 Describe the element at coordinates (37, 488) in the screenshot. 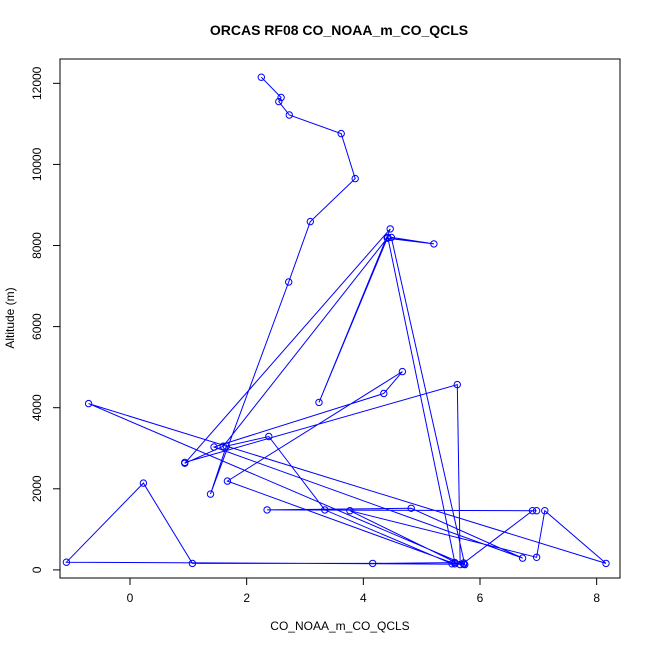

I see `y-tick-label: 2000` at that location.